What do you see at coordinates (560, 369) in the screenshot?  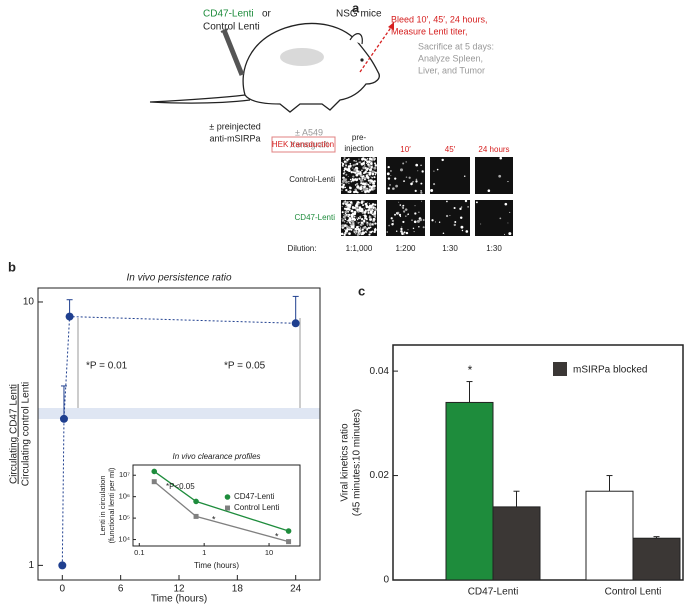 I see `legend-swatch` at bounding box center [560, 369].